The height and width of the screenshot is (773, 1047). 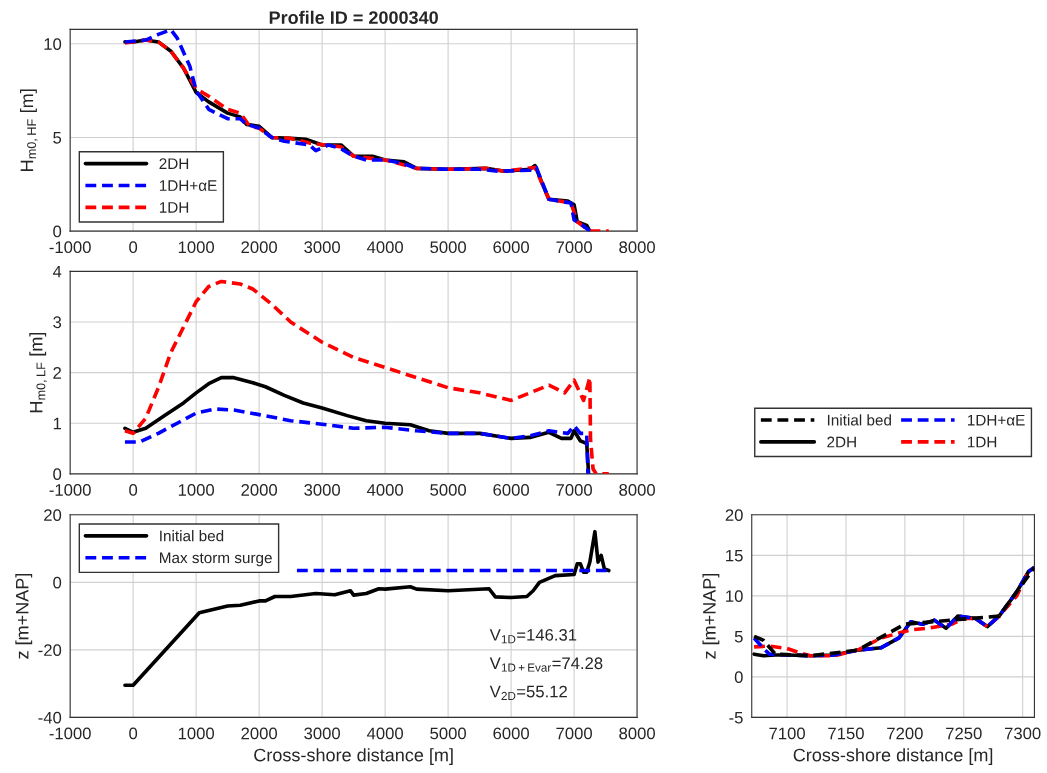 I want to click on x-tick-label: 7200, so click(x=905, y=733).